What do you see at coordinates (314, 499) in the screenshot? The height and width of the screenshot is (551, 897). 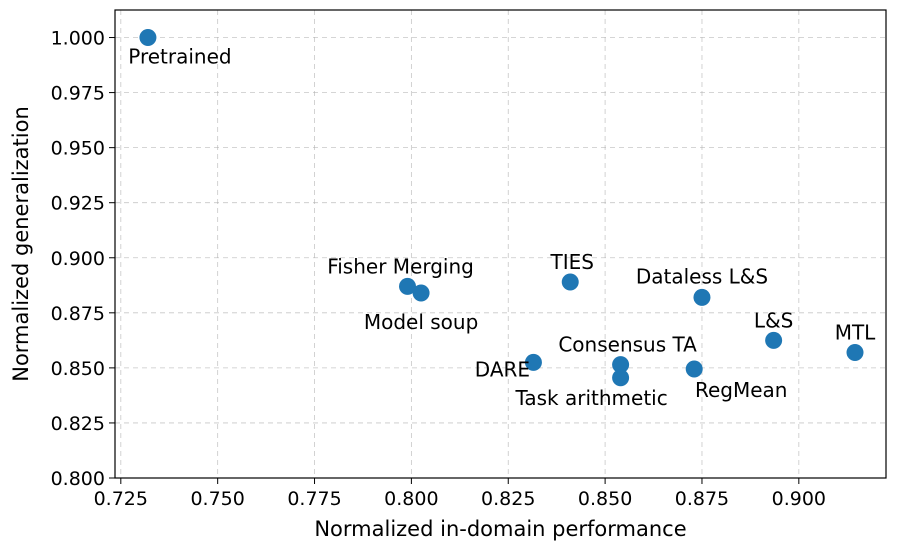 I see `x-tick-label: 0.775` at bounding box center [314, 499].